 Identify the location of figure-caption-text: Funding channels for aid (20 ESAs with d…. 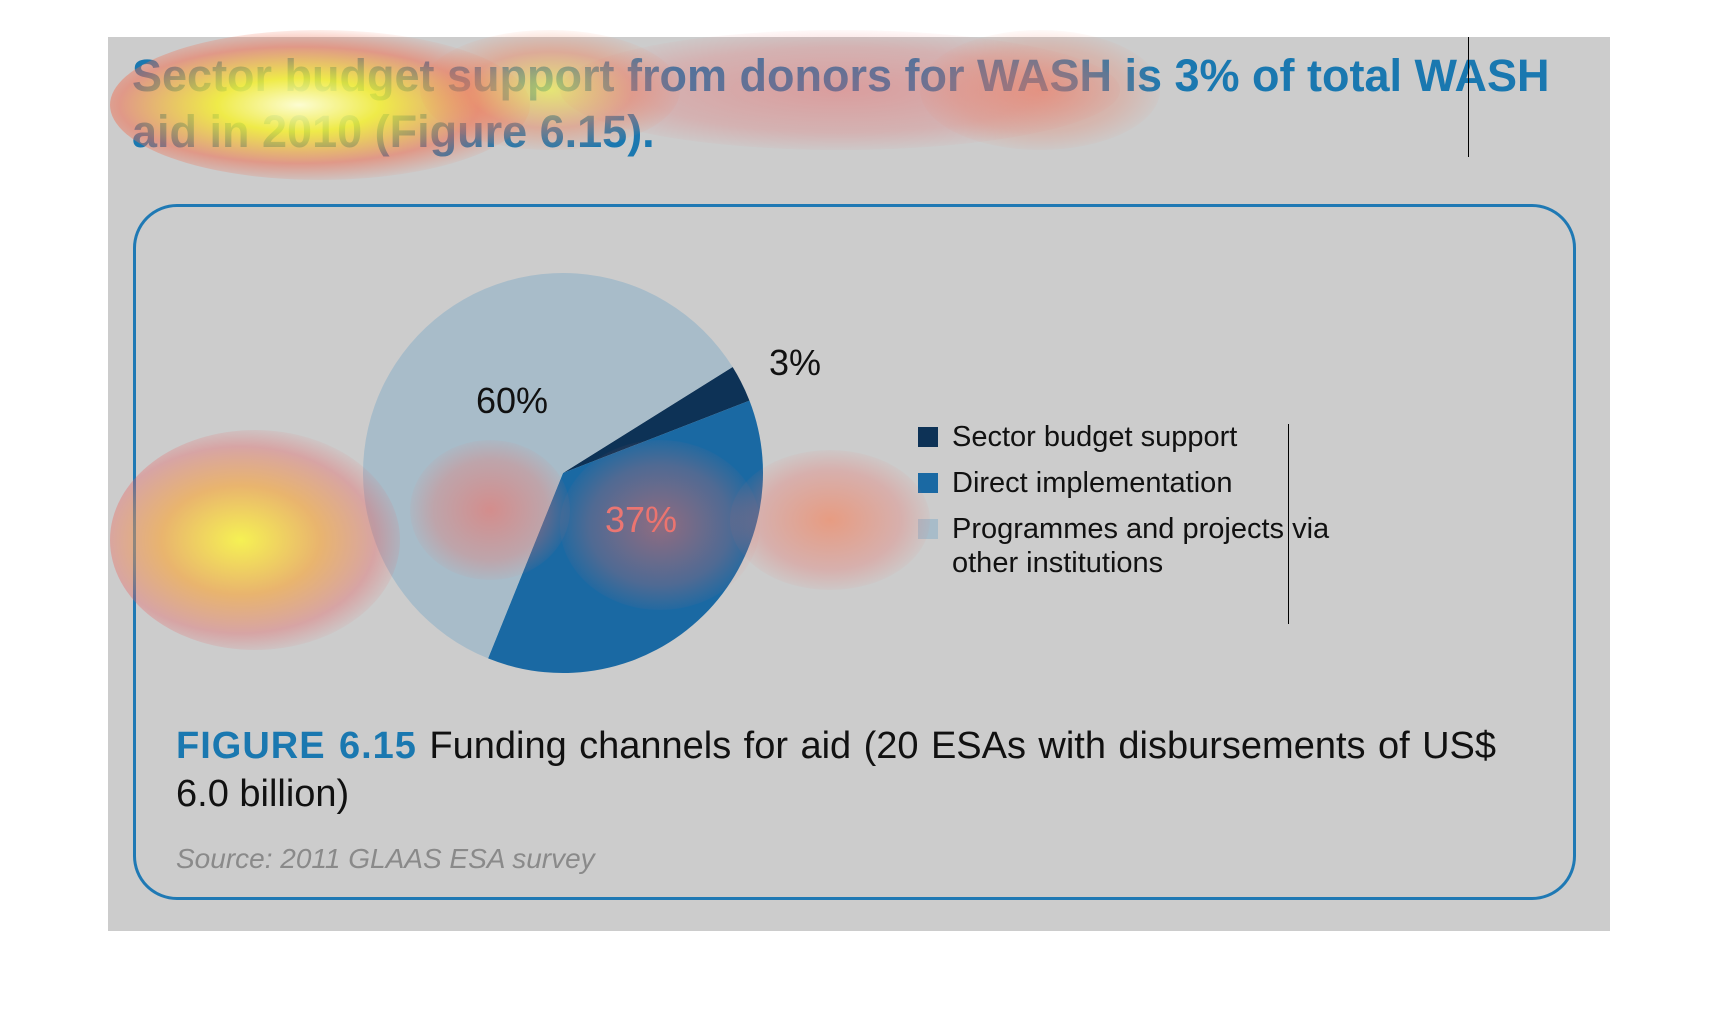
(836, 770).